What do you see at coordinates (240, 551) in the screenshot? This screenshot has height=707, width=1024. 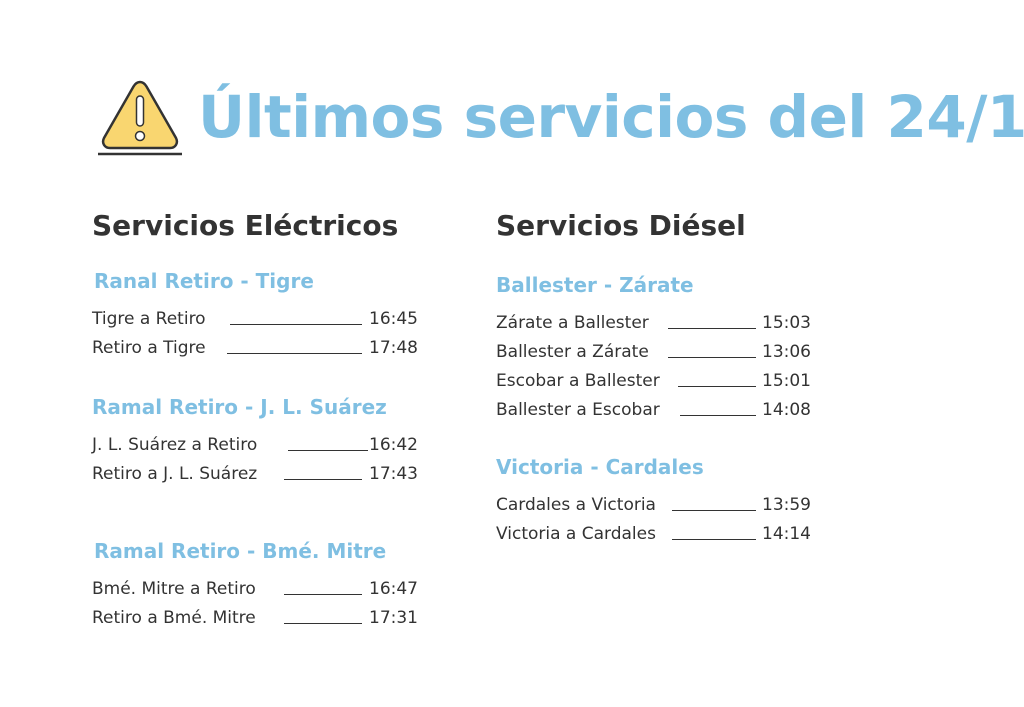 I see `route-title: Ramal Retiro - Bmé. Mitre` at bounding box center [240, 551].